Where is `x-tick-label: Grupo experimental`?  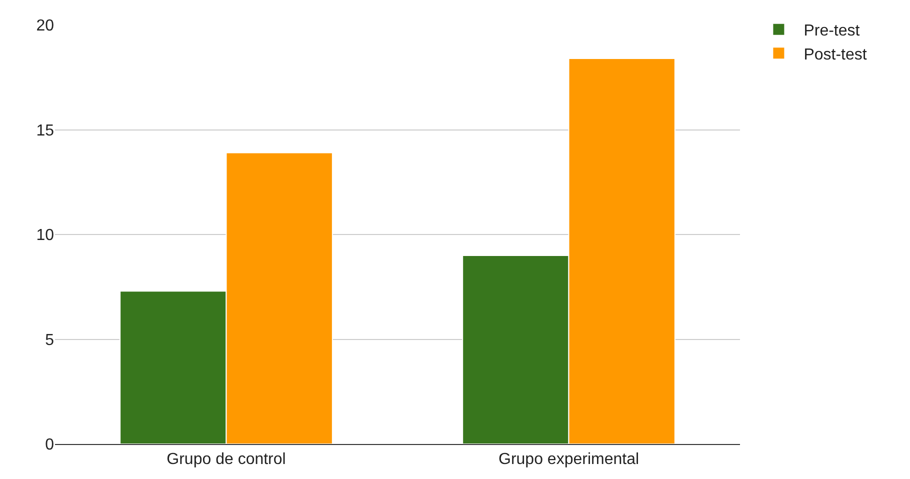 x-tick-label: Grupo experimental is located at coordinates (569, 459).